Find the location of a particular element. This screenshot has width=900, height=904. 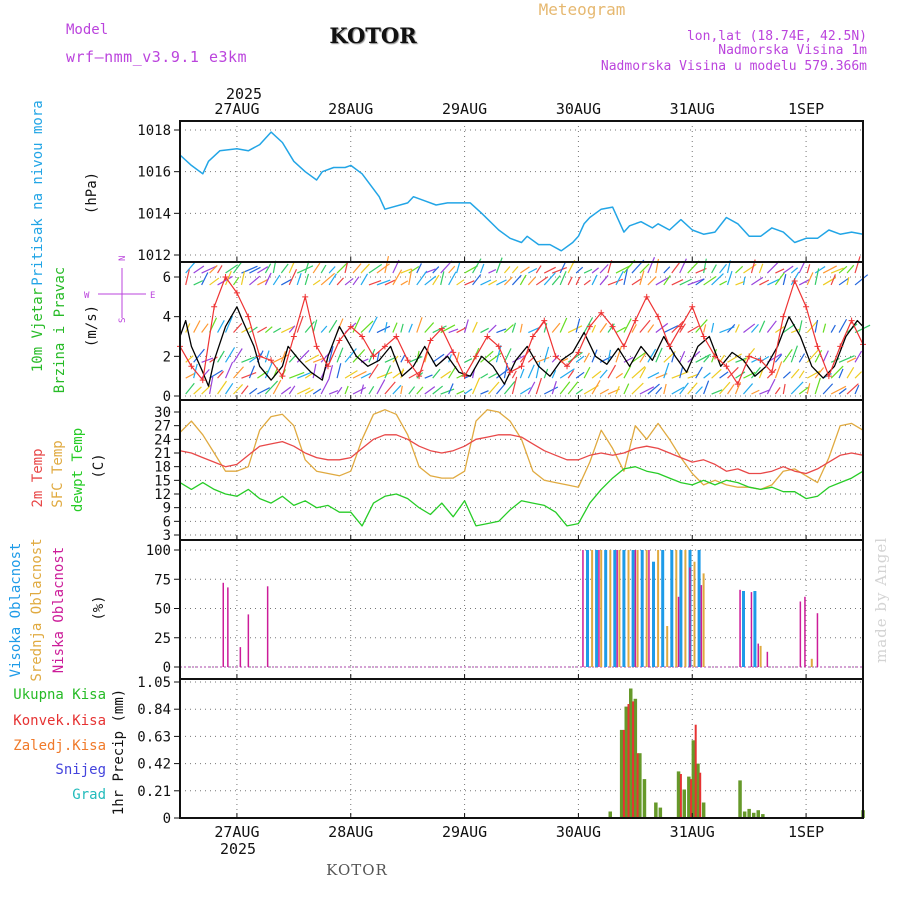

sfc-temp-line is located at coordinates (521, 450).